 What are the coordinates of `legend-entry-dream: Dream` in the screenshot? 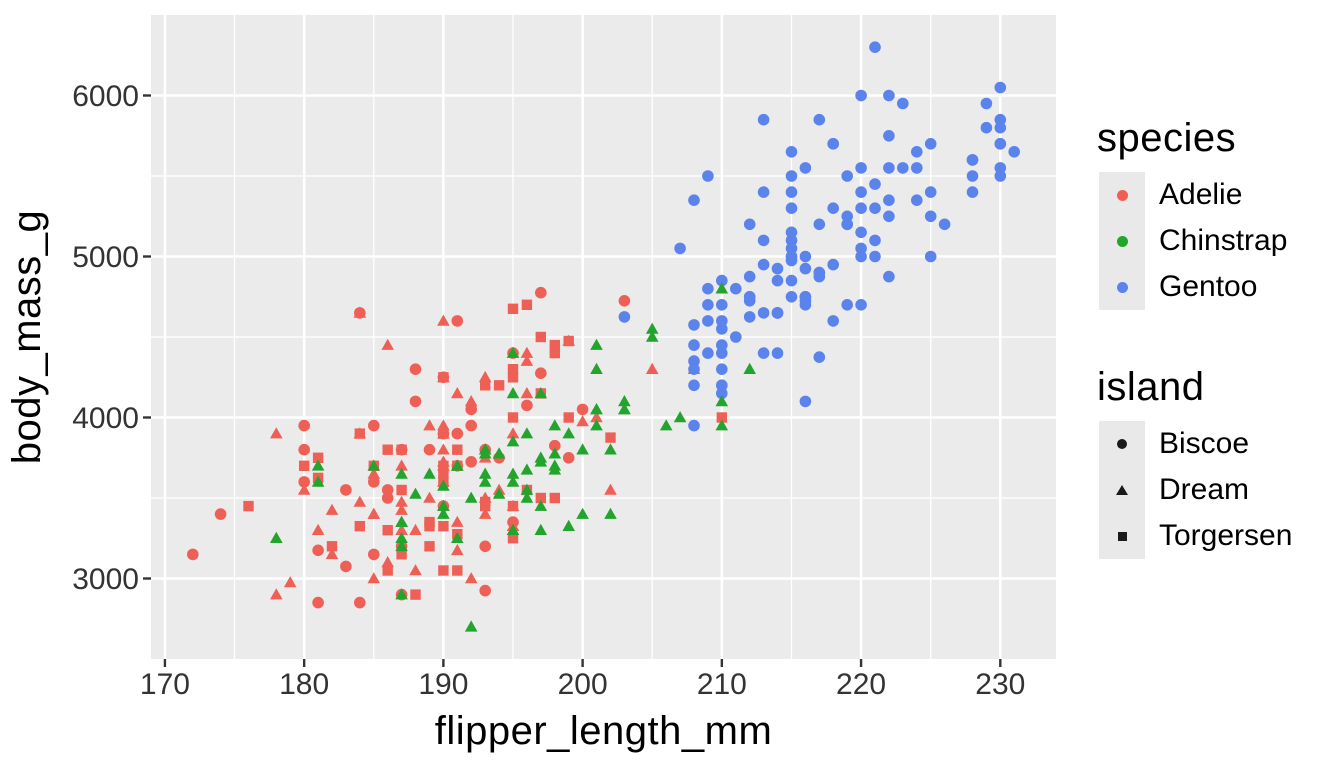 It's located at (1195, 490).